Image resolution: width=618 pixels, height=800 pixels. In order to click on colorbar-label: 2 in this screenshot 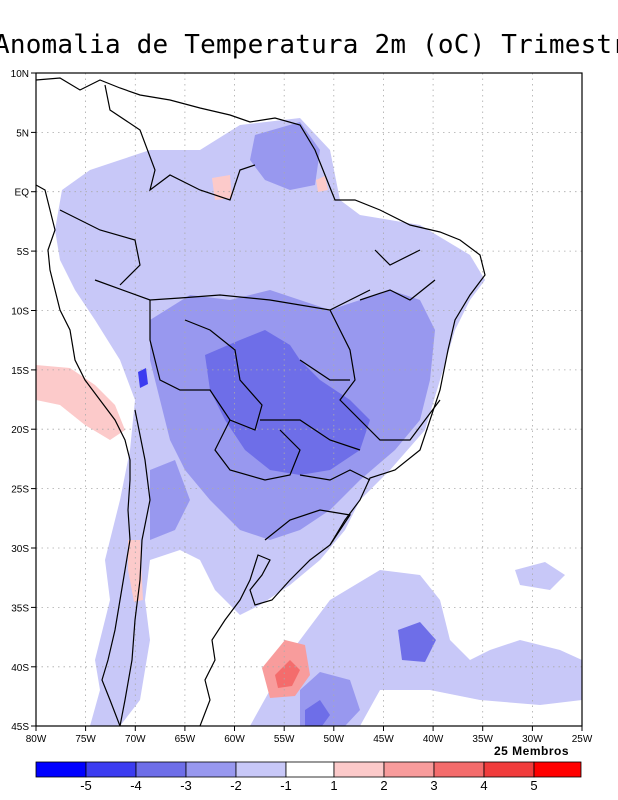, I will do `click(384, 785)`.